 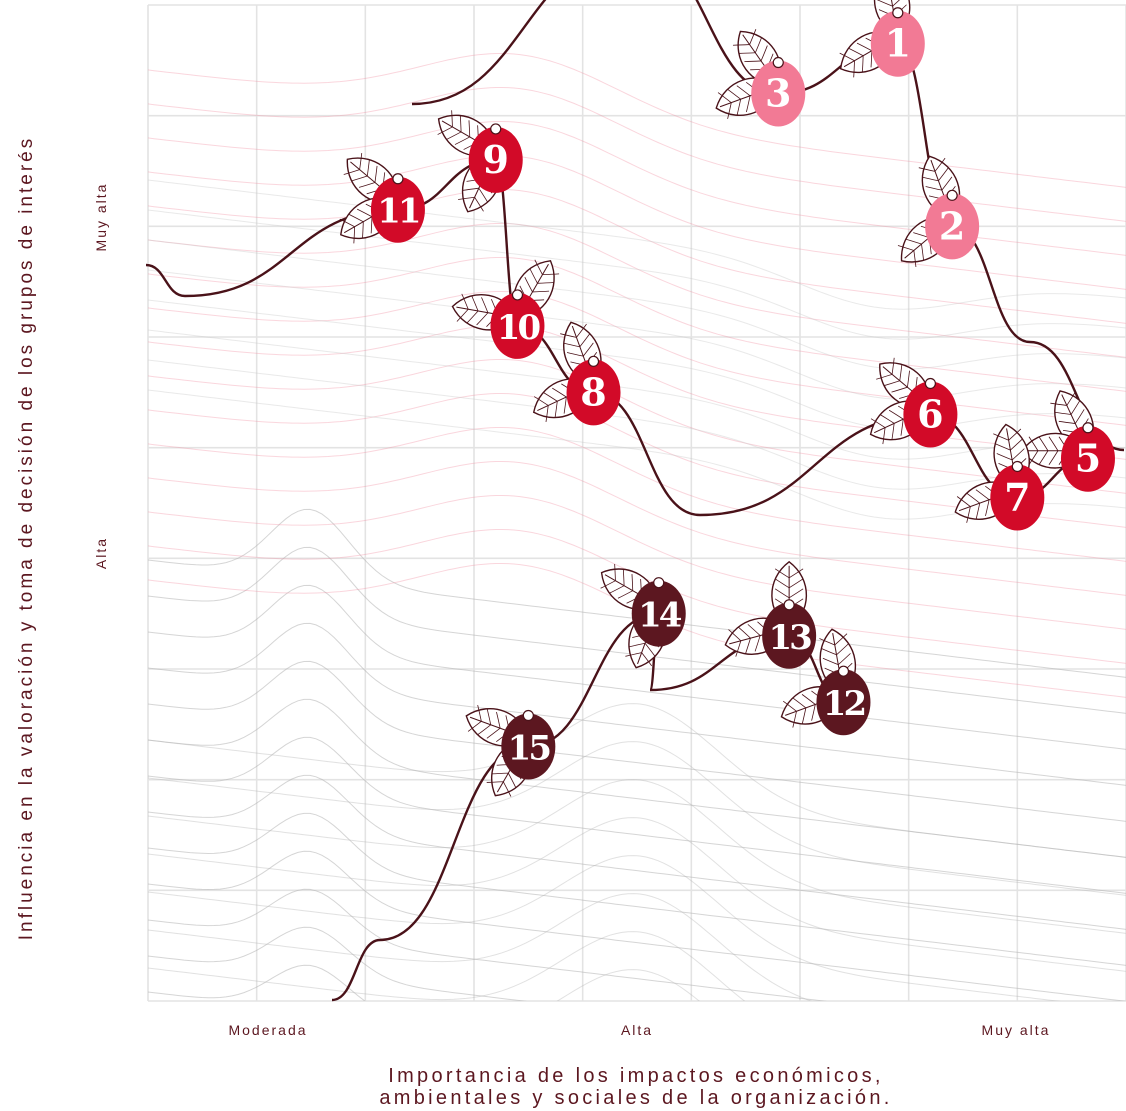 I want to click on point-label: 12, so click(x=844, y=704).